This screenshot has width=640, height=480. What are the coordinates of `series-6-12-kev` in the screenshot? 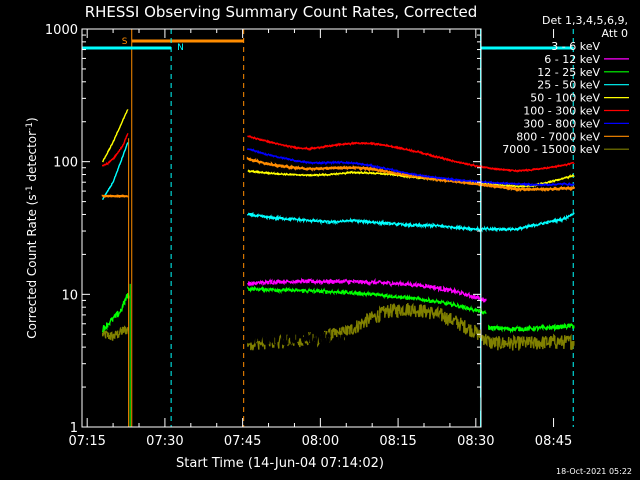 It's located at (367, 290).